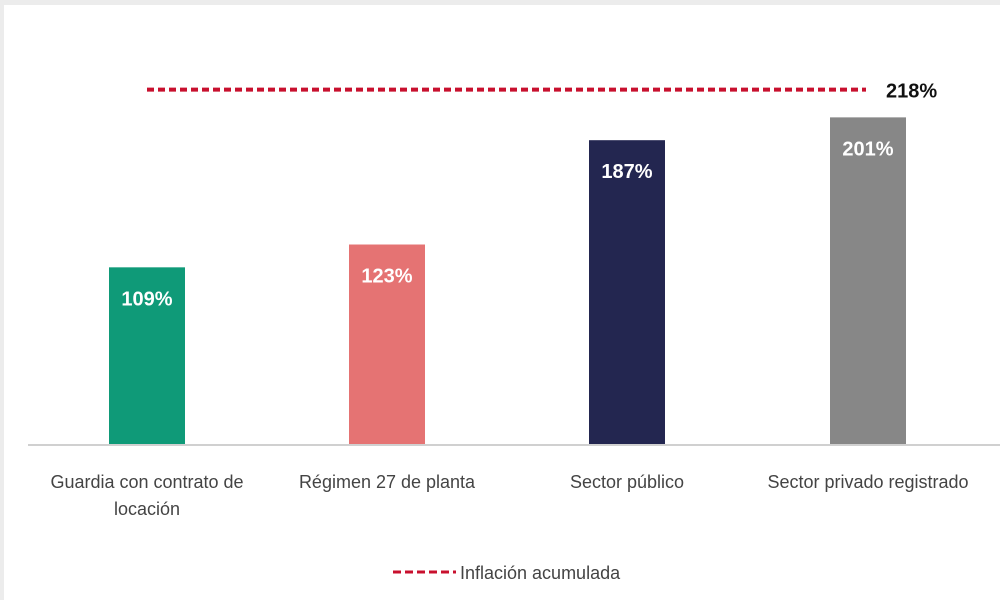 Image resolution: width=1000 pixels, height=600 pixels. I want to click on data-label-3: 201%, so click(867, 149).